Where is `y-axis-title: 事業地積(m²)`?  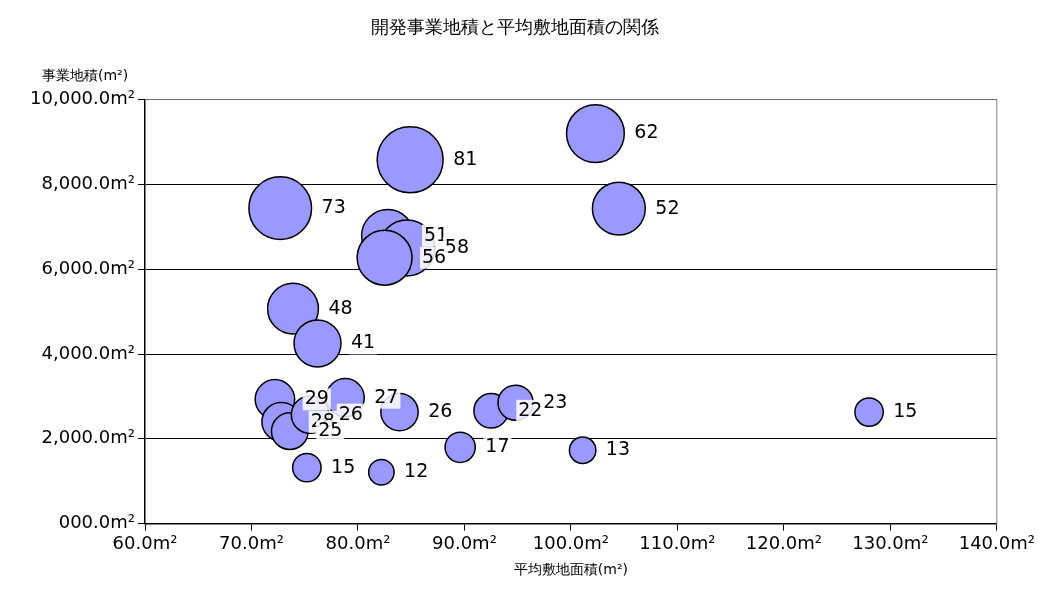
y-axis-title: 事業地積(m²) is located at coordinates (85, 74).